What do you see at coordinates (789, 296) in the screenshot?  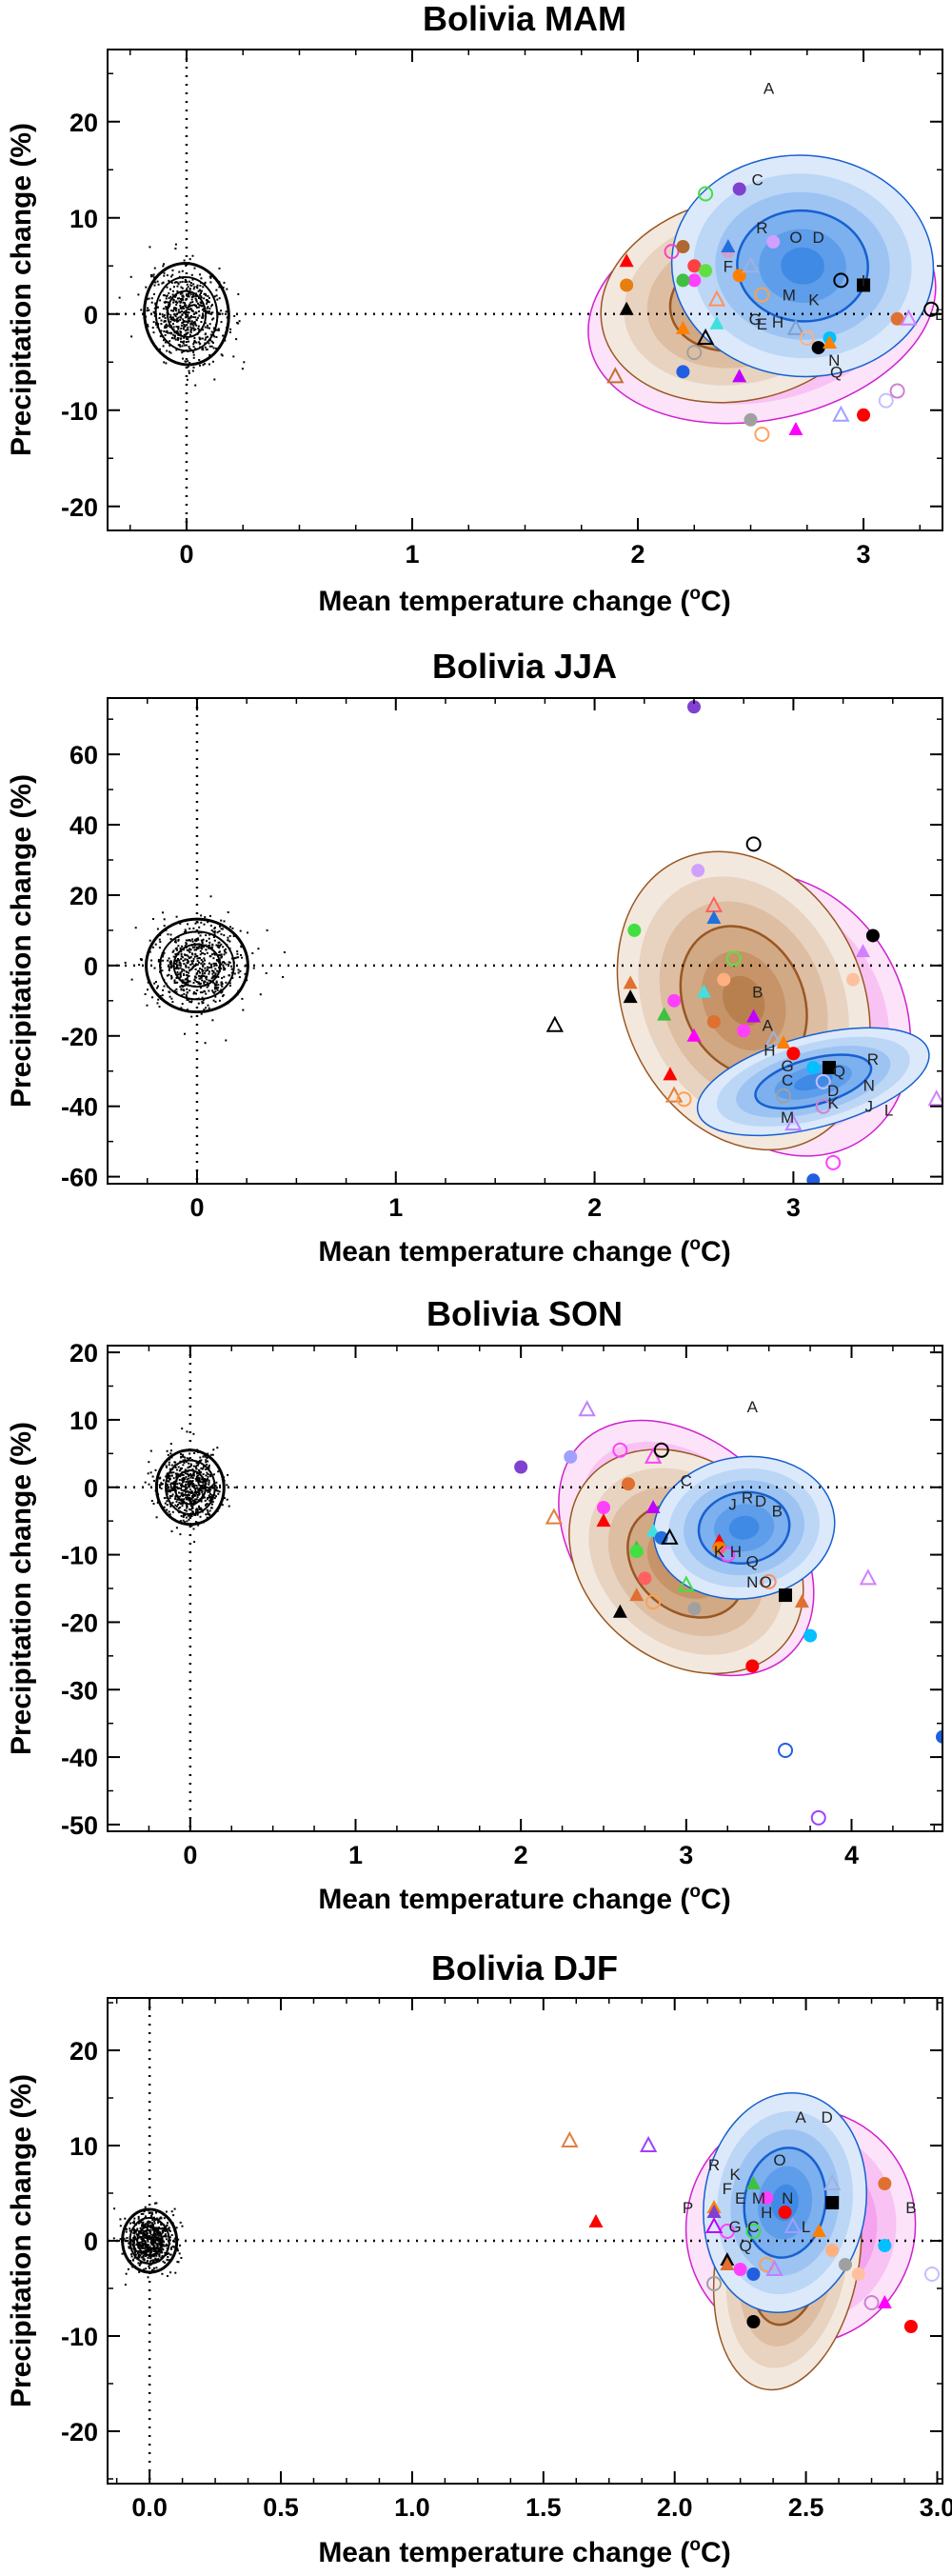 I see `model-letter-label: M` at bounding box center [789, 296].